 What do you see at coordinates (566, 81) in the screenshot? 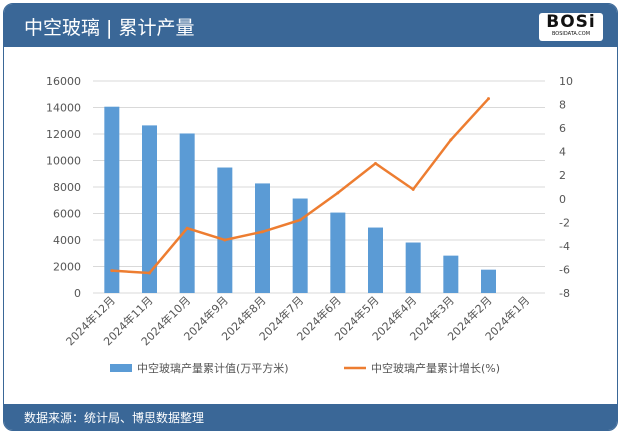
I see `right-tick-label: 10` at bounding box center [566, 81].